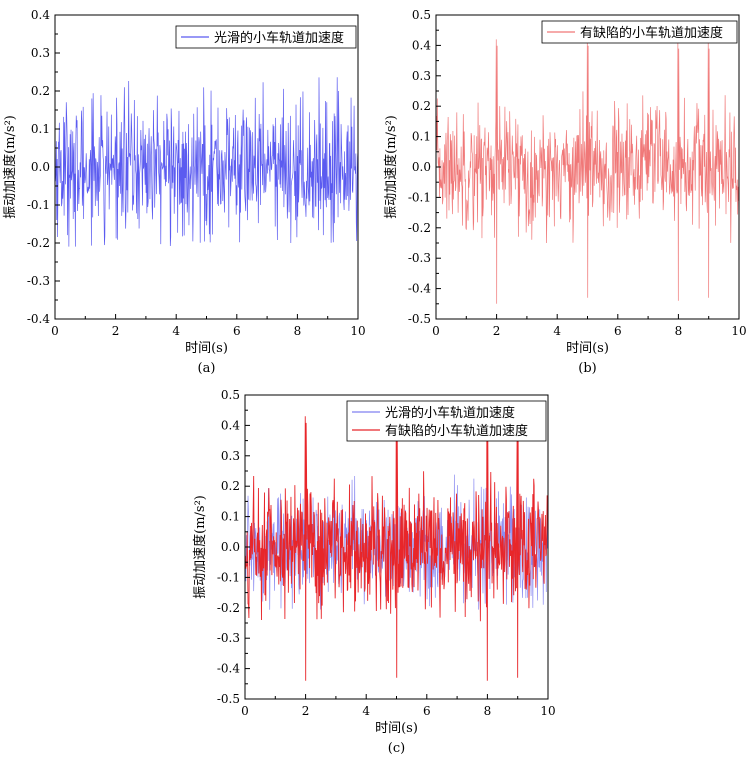 The width and height of the screenshot is (749, 764). Describe the element at coordinates (587, 368) in the screenshot. I see `panel-caption: (b)` at that location.